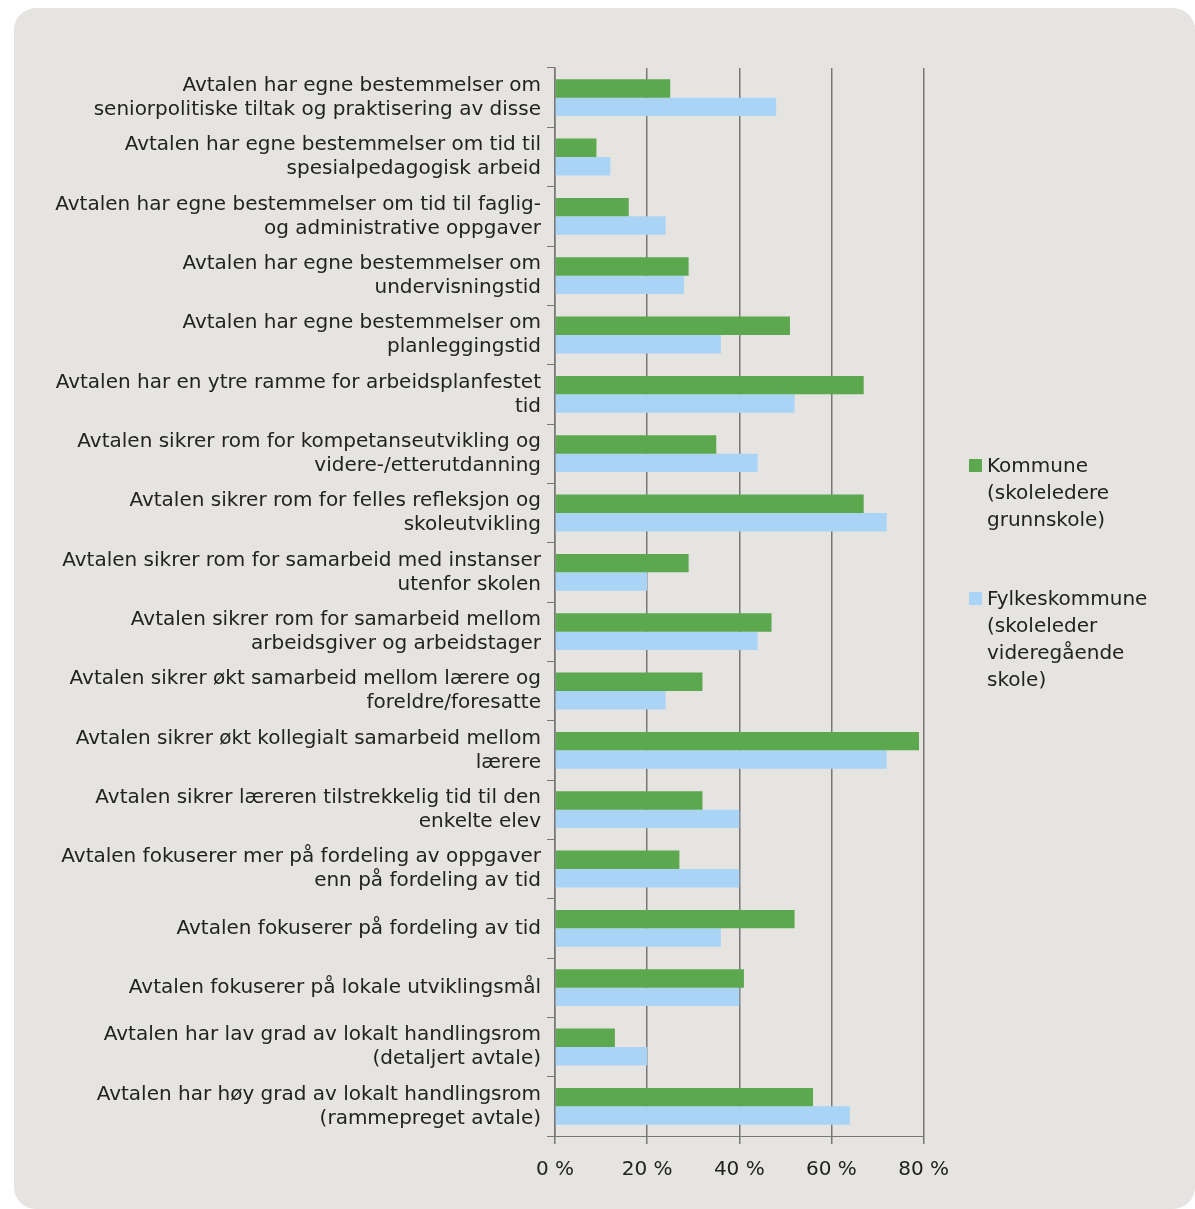  What do you see at coordinates (831, 1168) in the screenshot?
I see `x-tick-label: 60 %` at bounding box center [831, 1168].